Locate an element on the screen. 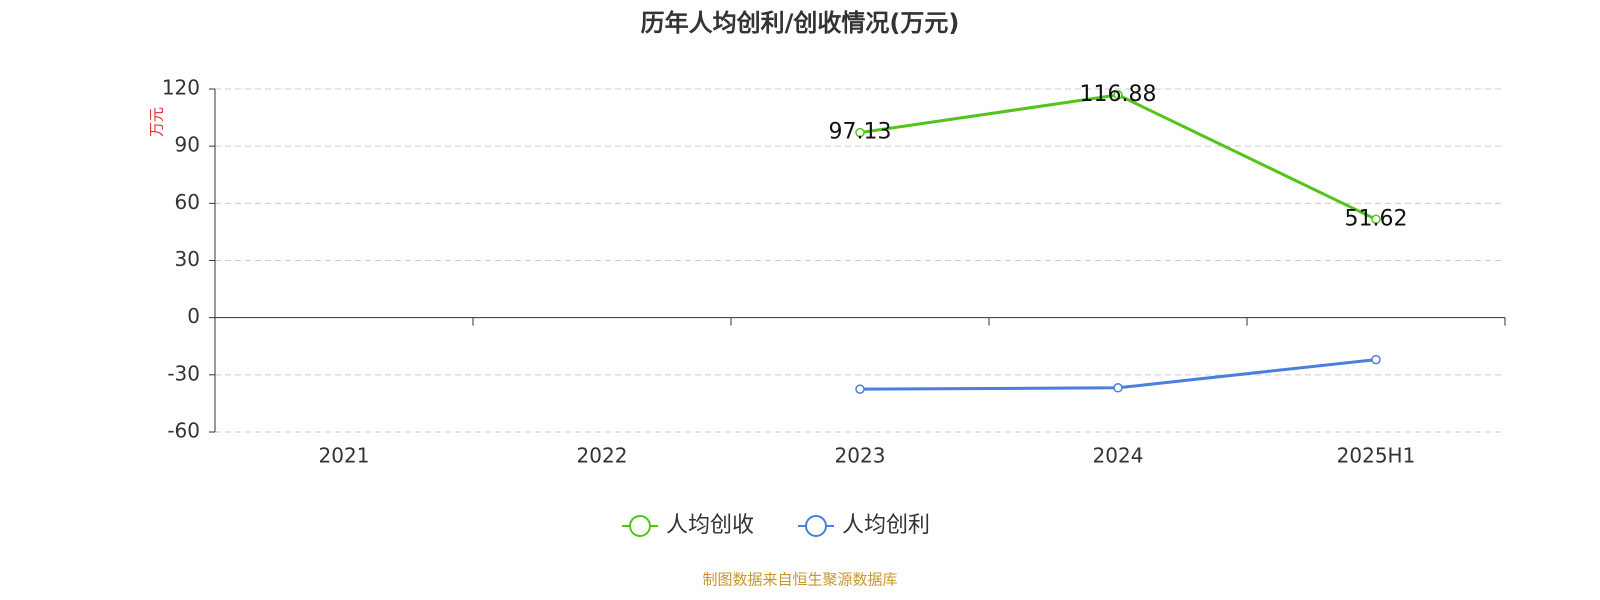 The height and width of the screenshot is (600, 1600). y-tick-label: 120 is located at coordinates (181, 88).